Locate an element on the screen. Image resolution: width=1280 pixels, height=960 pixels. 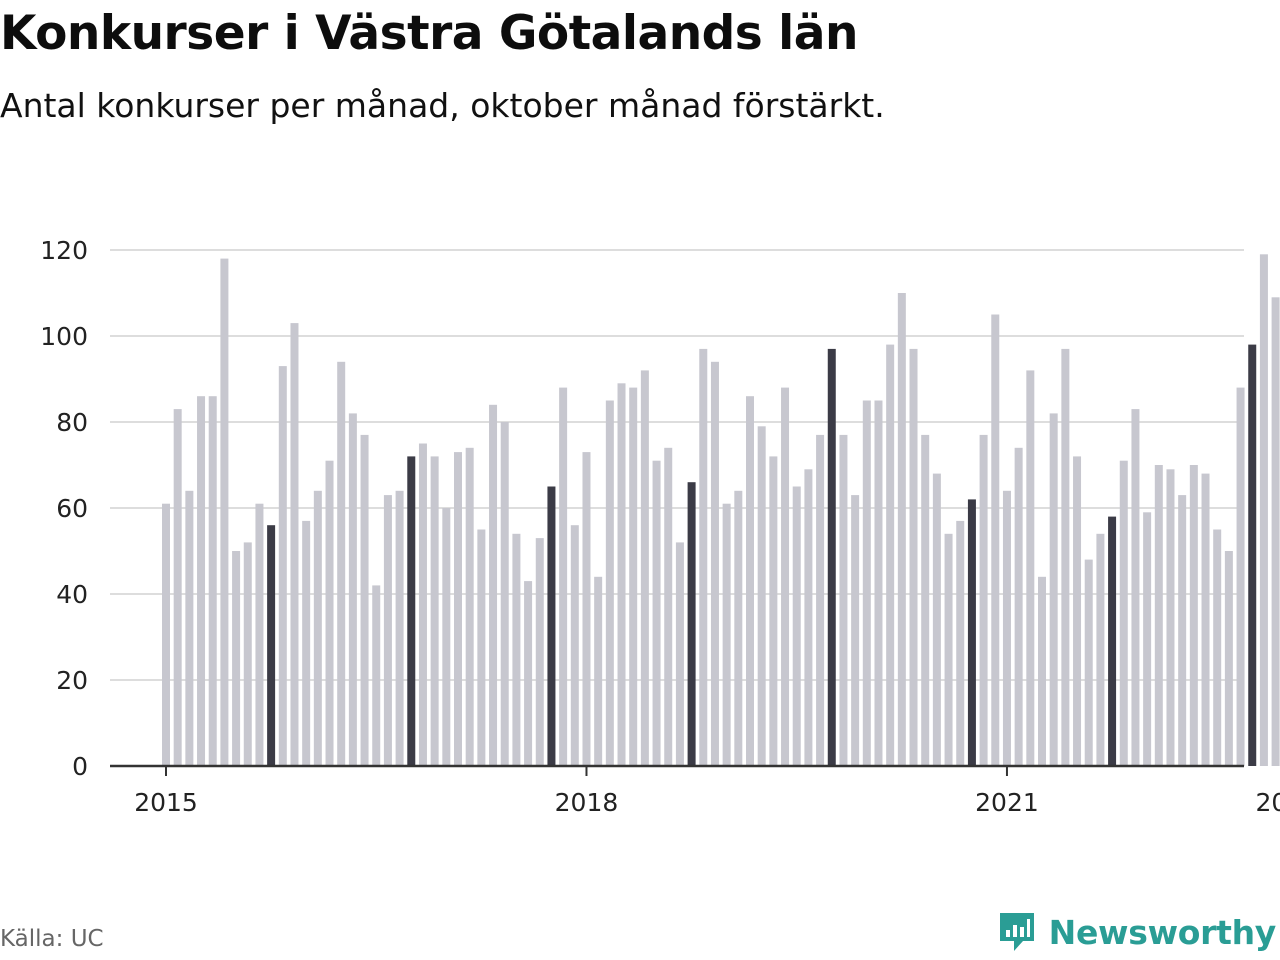
y-tick-label: 80 is located at coordinates (72, 422).